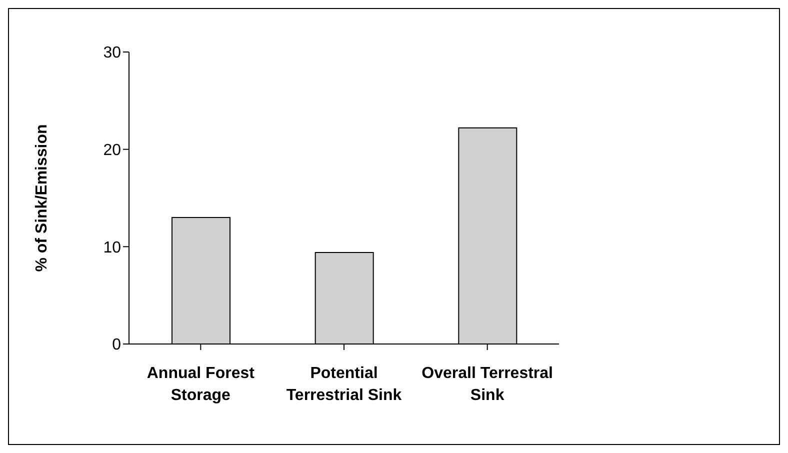  I want to click on x-tick-label: Overall Terrestral Sink, so click(488, 384).